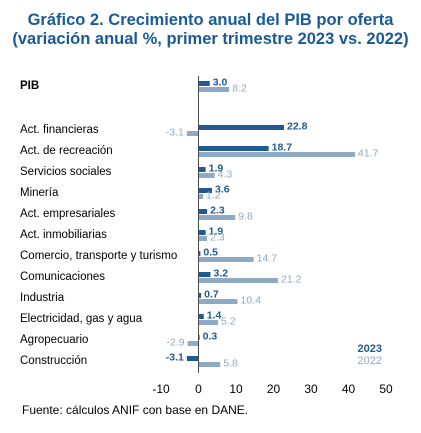 The image size is (421, 433). I want to click on x-tick-label: 50, so click(386, 389).